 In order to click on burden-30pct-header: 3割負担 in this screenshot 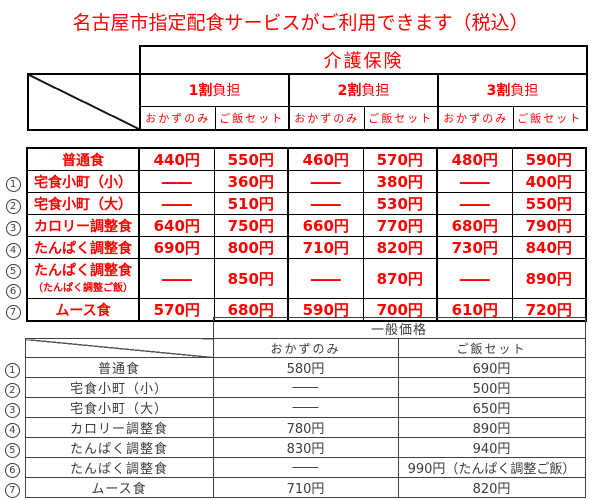, I will do `click(512, 90)`.